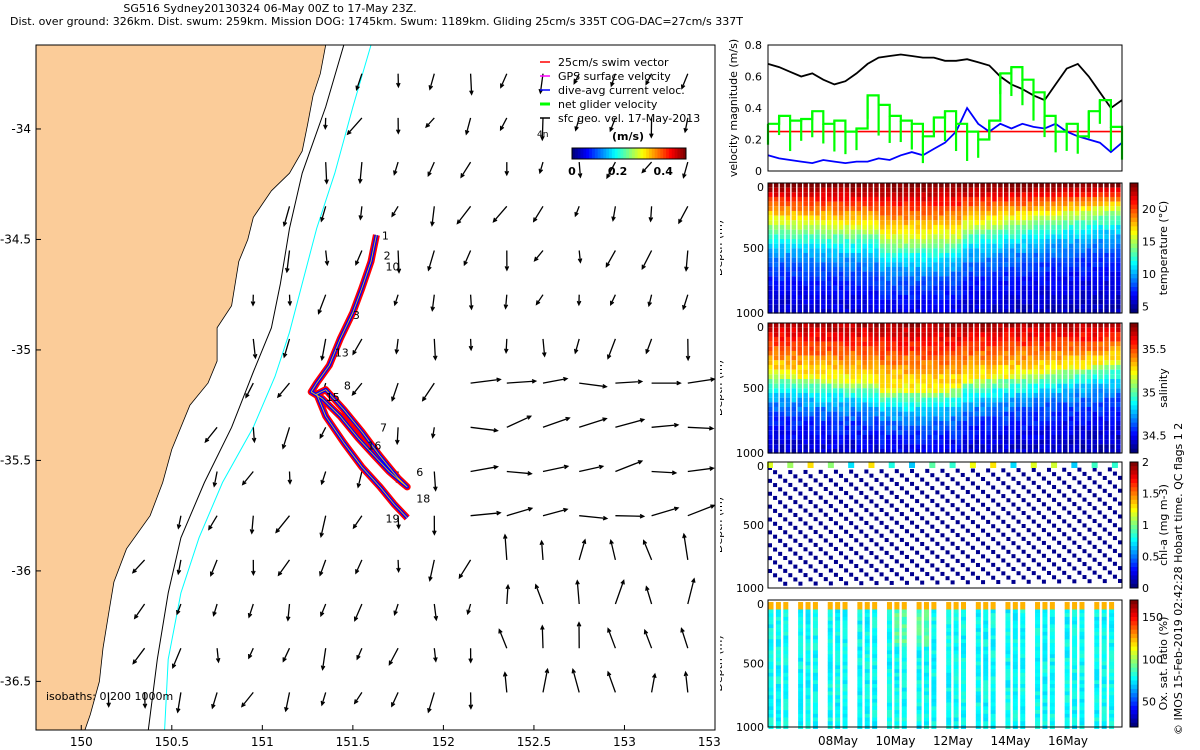  Describe the element at coordinates (608, 104) in the screenshot. I see `legend-entry: net glider velocity` at that location.